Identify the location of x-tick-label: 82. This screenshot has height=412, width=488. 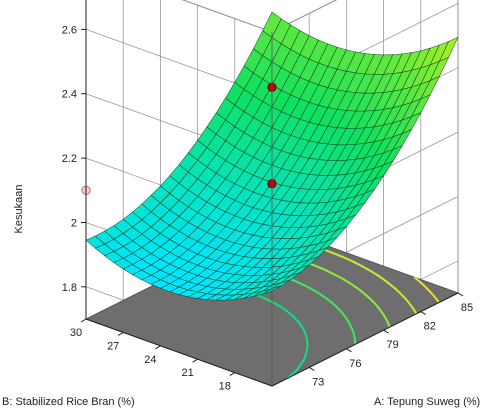
(430, 327).